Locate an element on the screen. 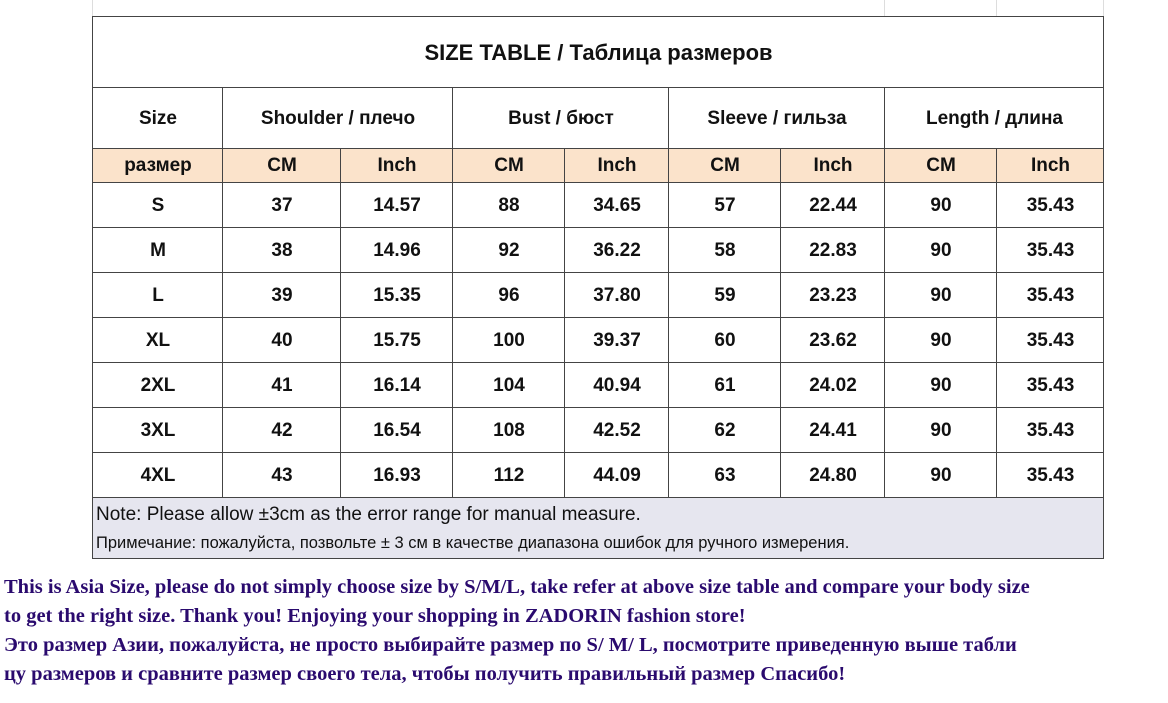  value-cell: 61 is located at coordinates (724, 385).